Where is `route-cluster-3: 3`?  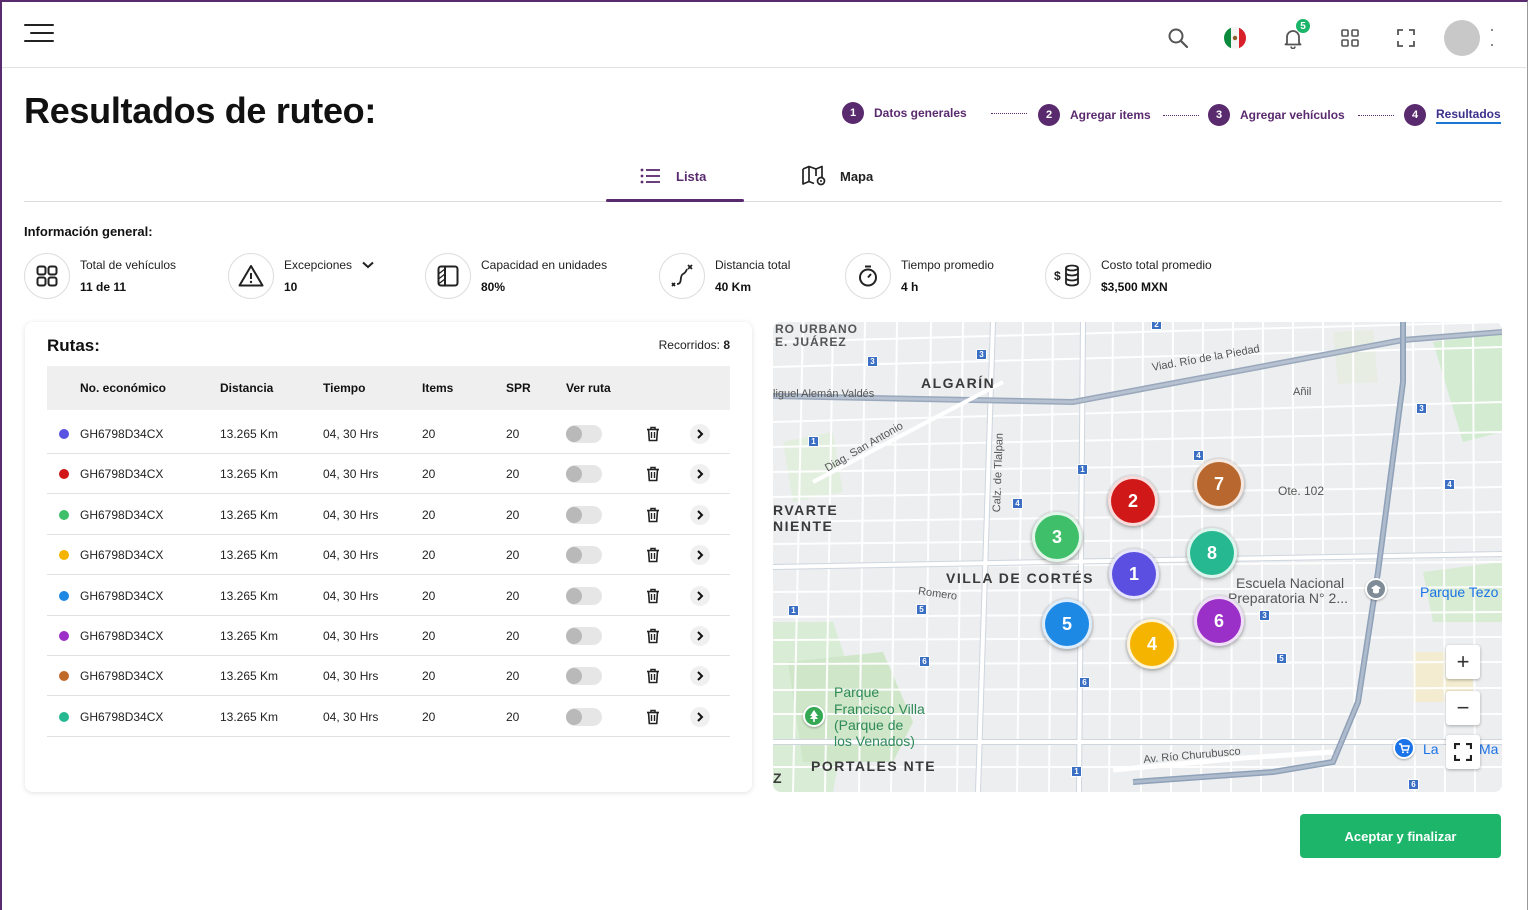 route-cluster-3: 3 is located at coordinates (1057, 537).